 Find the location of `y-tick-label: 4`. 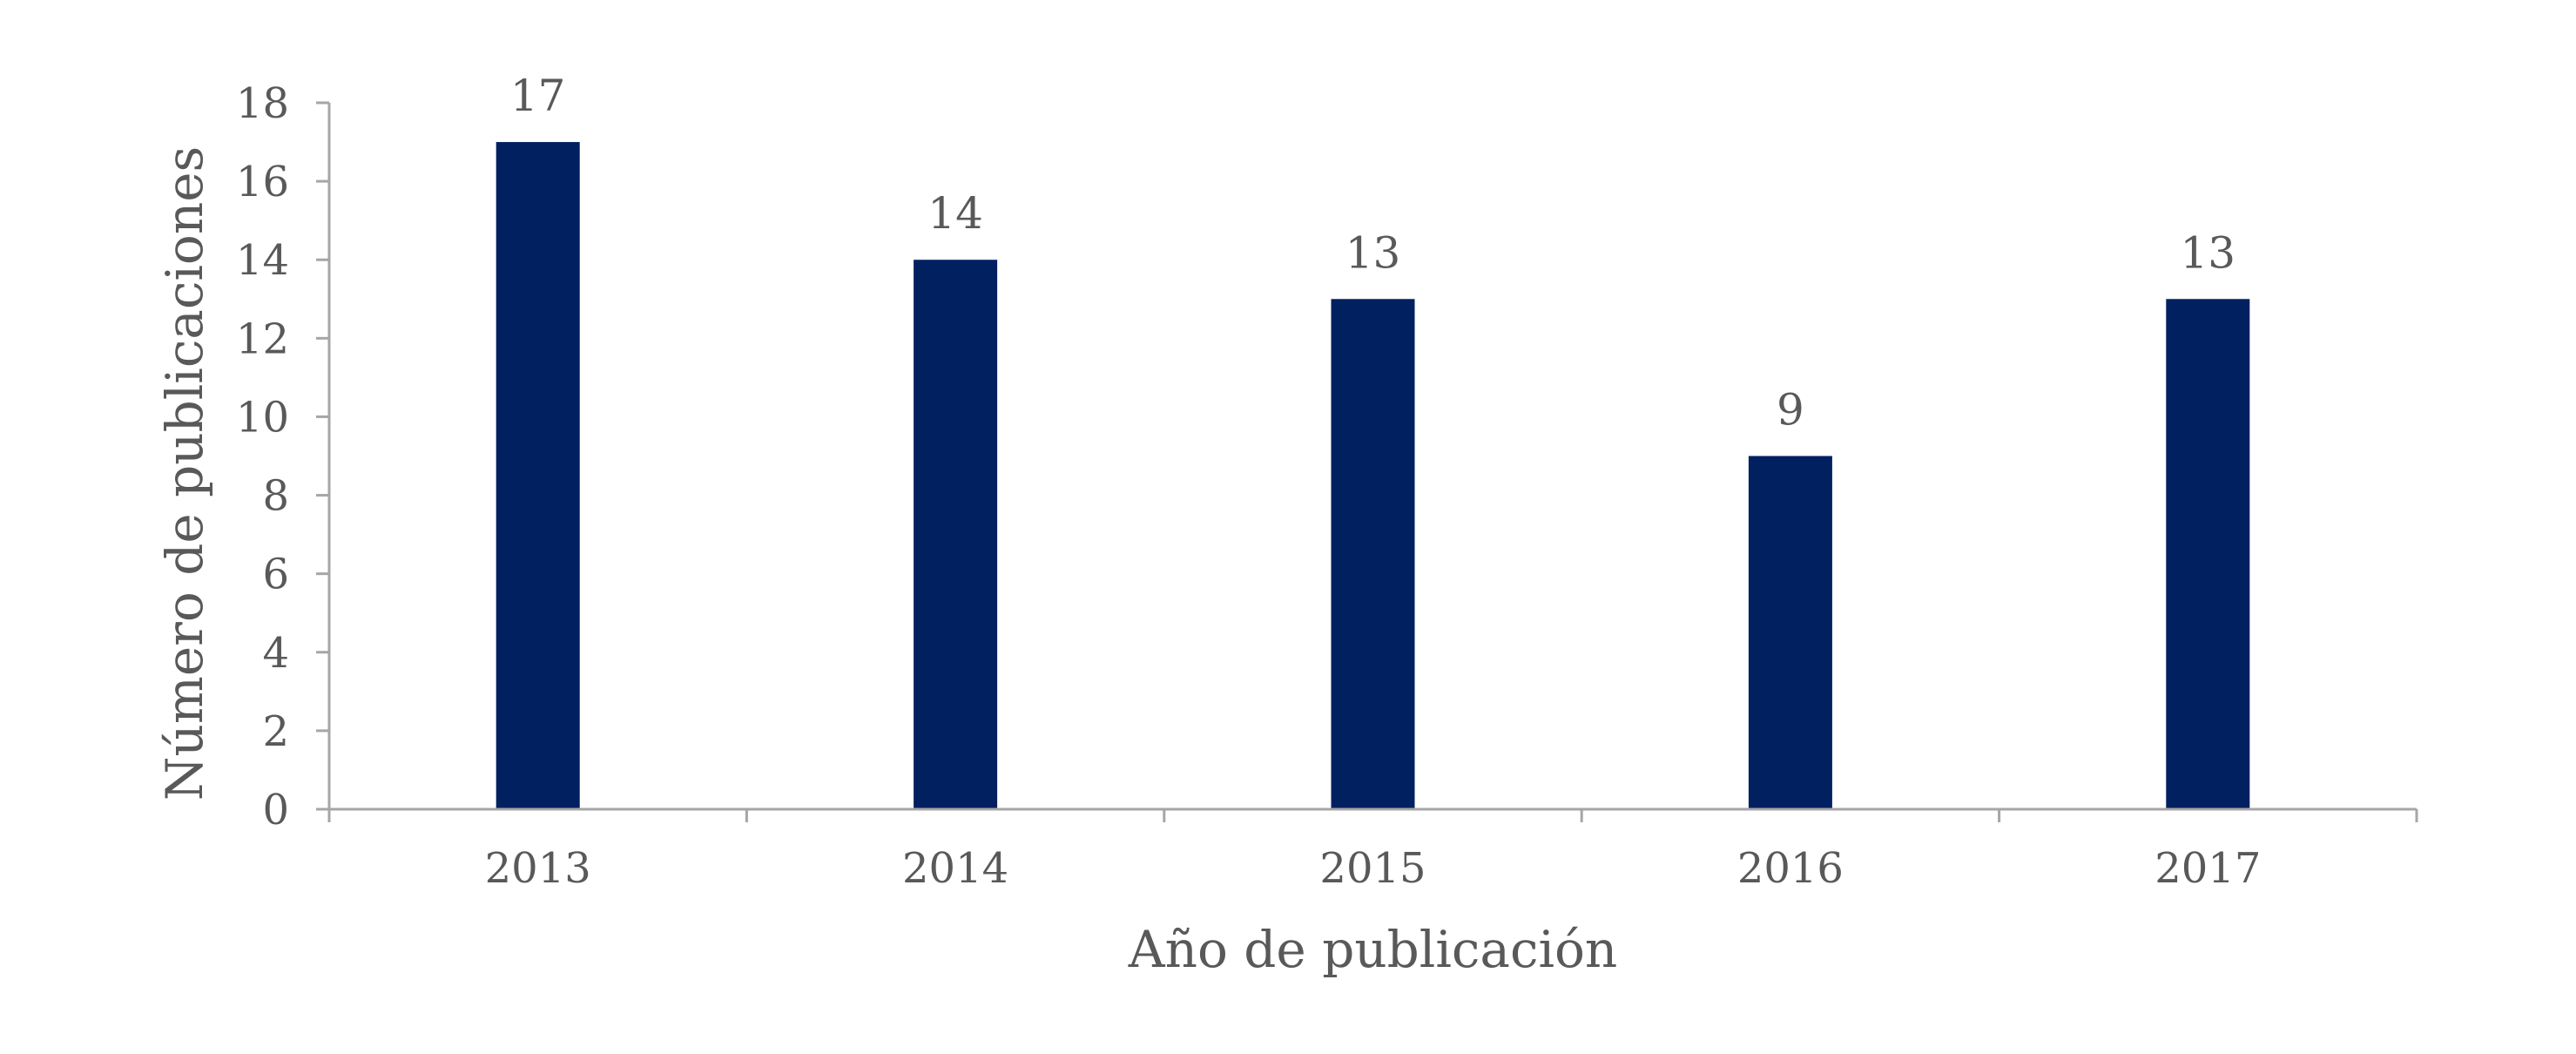

y-tick-label: 4 is located at coordinates (275, 653).